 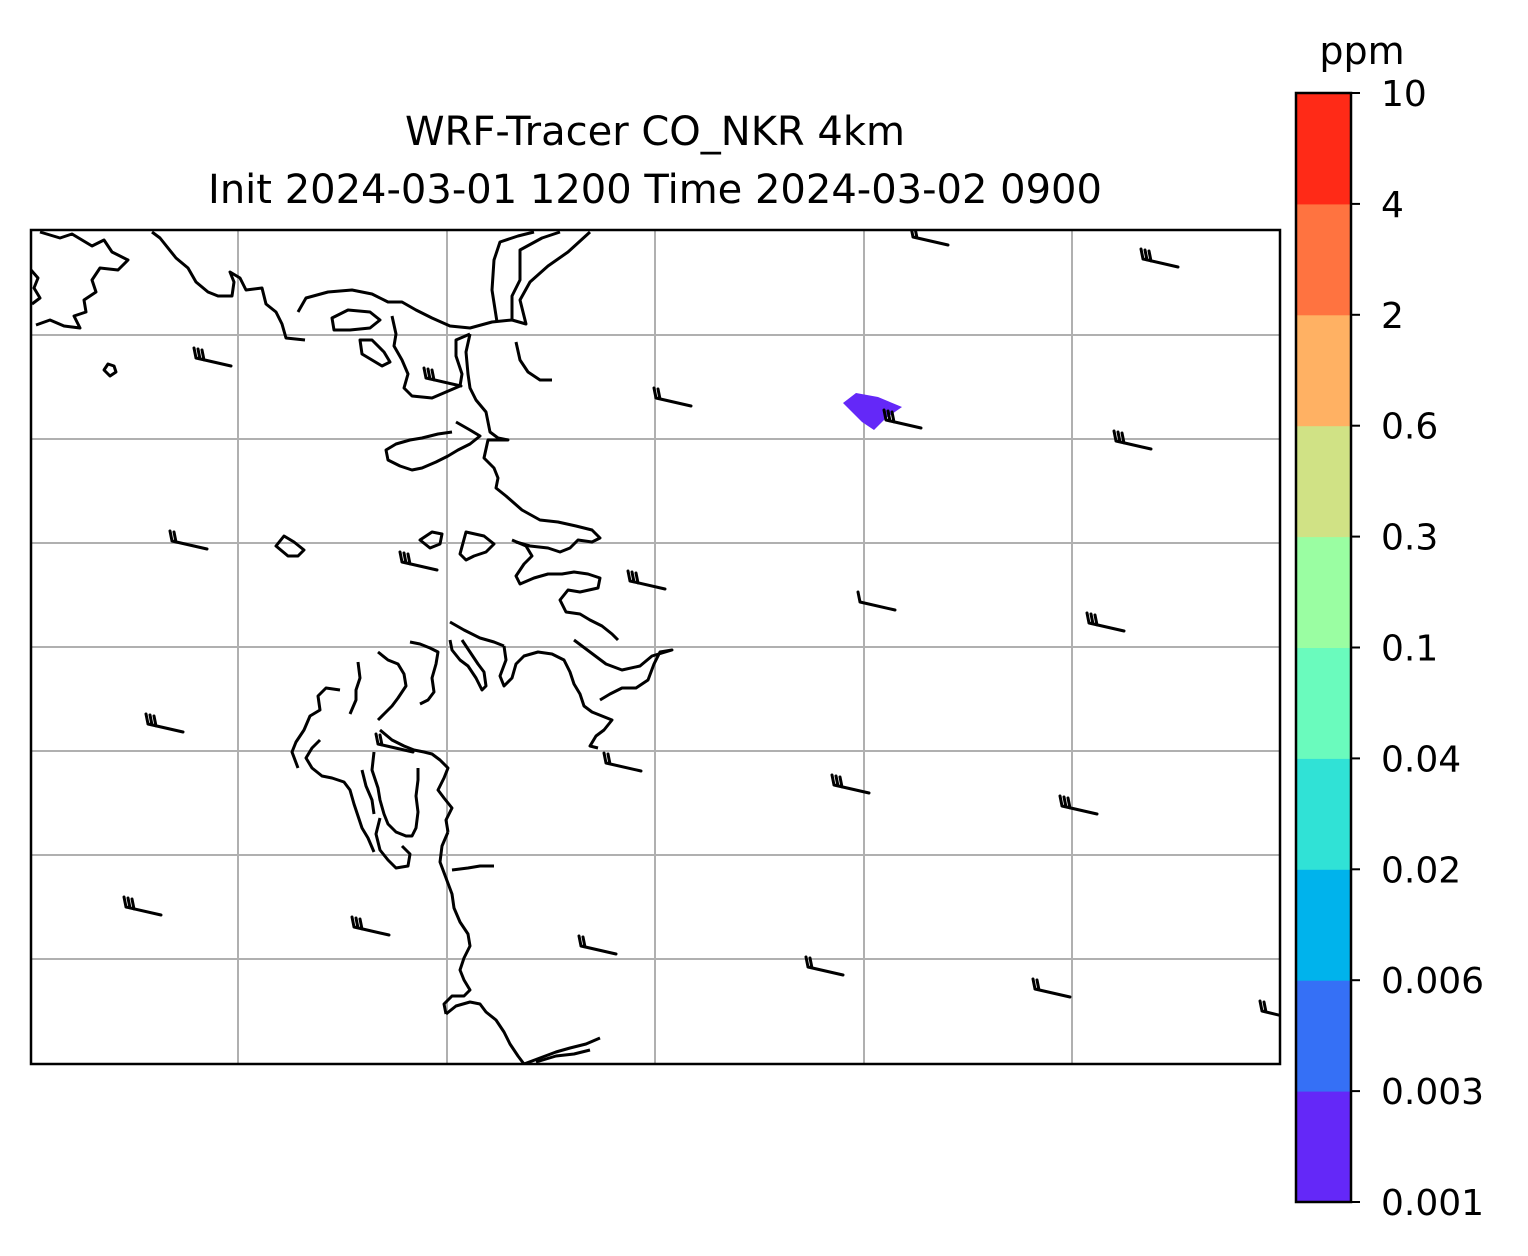 I want to click on colorbar-tick-label: 0.006, so click(x=1432, y=981).